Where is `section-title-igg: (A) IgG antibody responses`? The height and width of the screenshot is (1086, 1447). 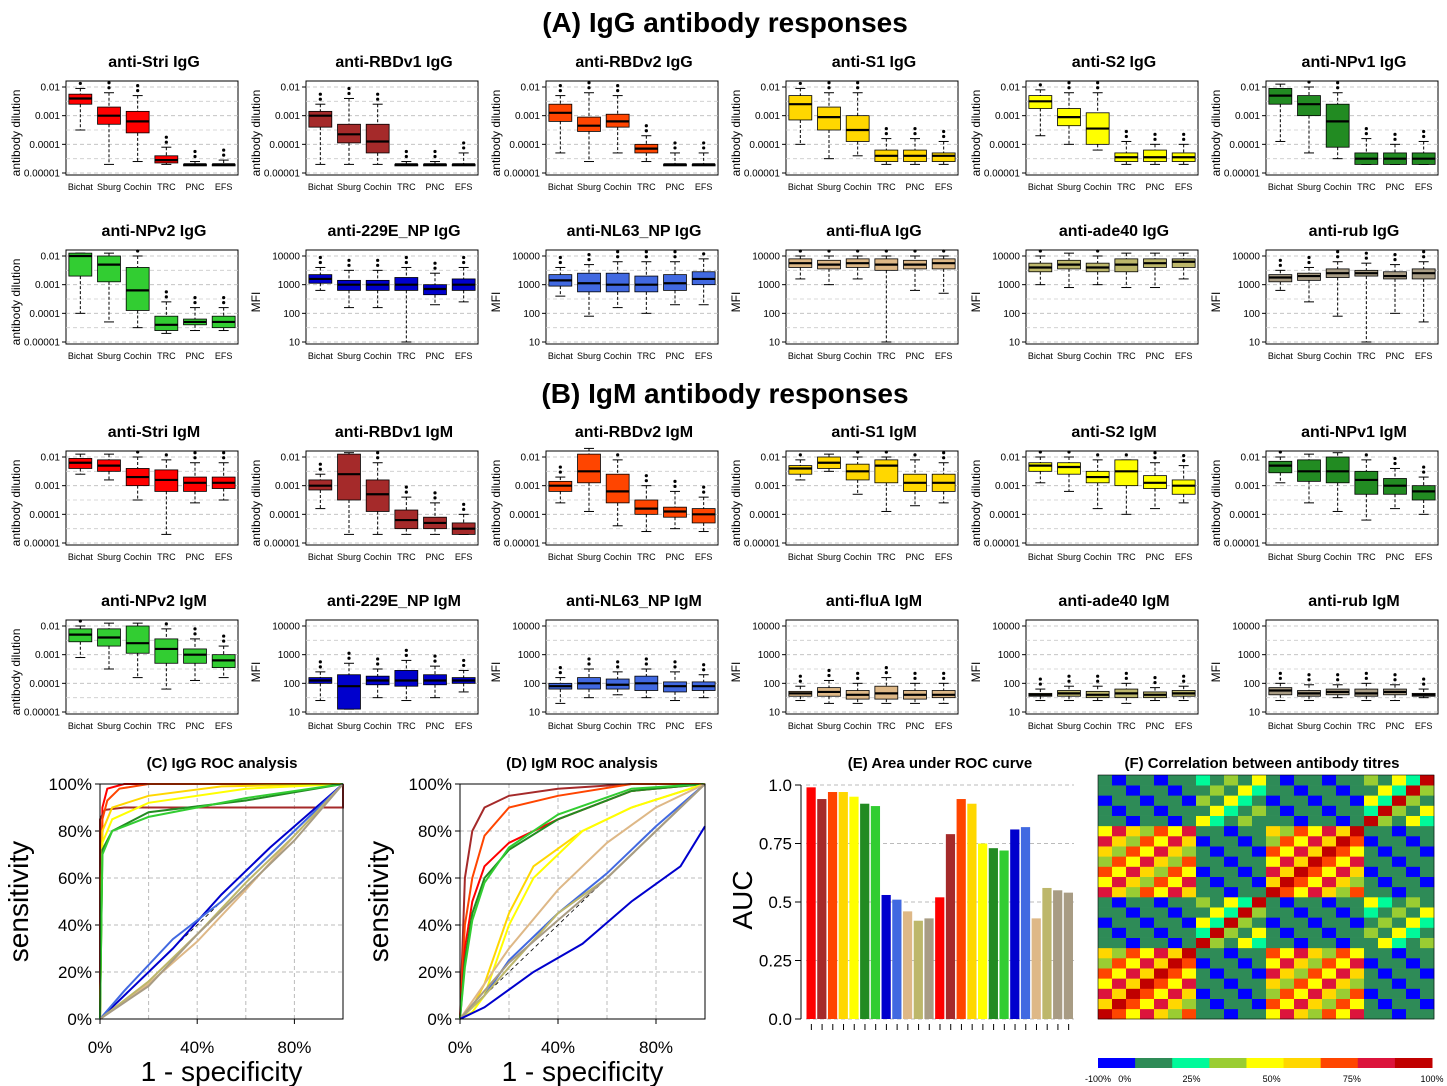 section-title-igg: (A) IgG antibody responses is located at coordinates (725, 22).